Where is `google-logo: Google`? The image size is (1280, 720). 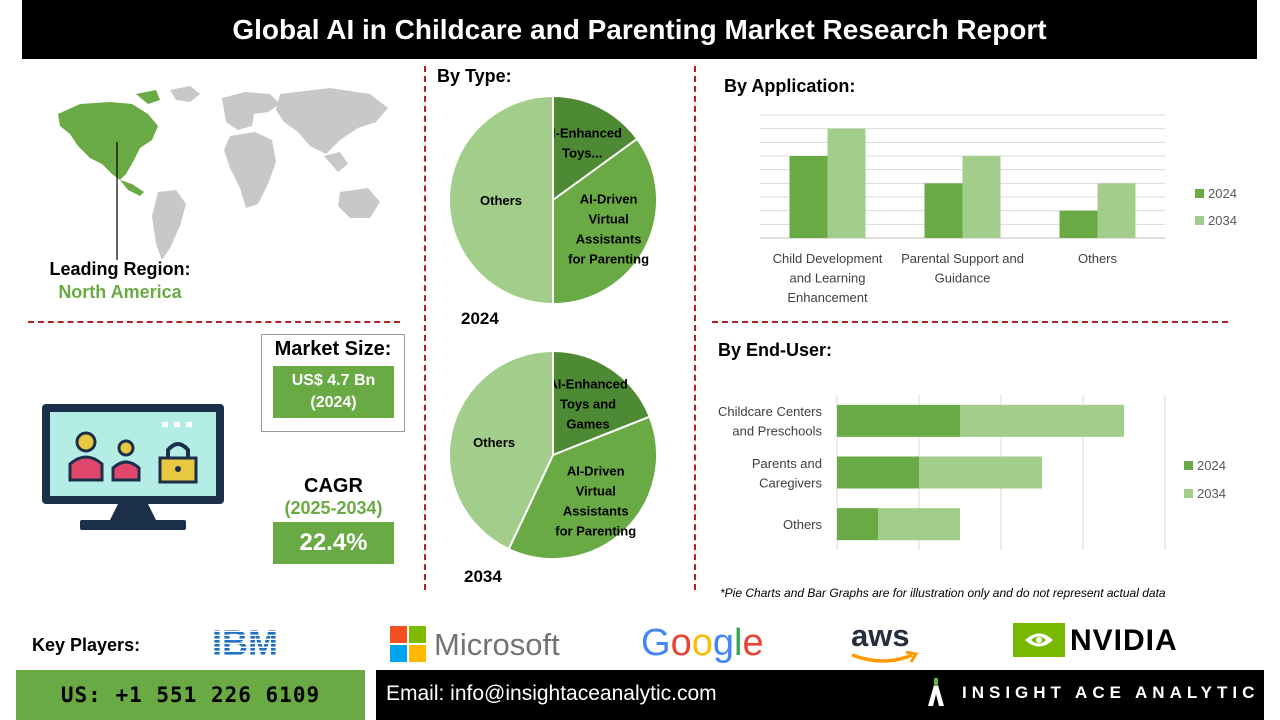 google-logo: Google is located at coordinates (702, 643).